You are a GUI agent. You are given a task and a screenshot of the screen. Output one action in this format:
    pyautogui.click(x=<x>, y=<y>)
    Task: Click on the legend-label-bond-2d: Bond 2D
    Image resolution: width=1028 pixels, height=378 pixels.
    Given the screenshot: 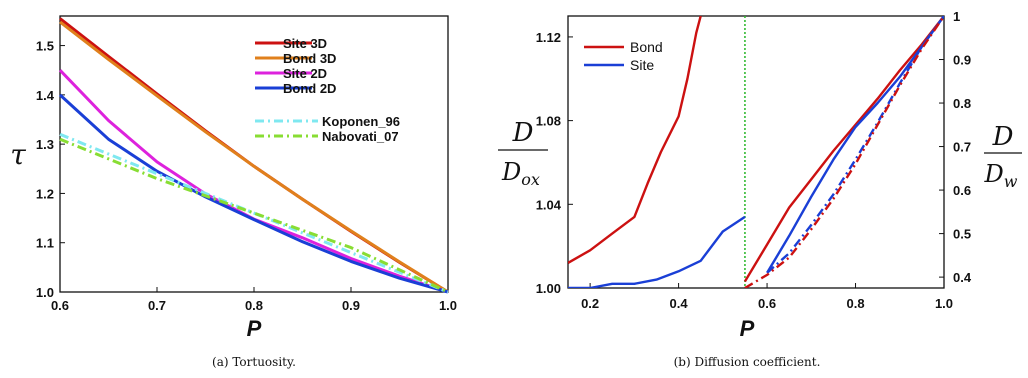 What is the action you would take?
    pyautogui.click(x=309, y=88)
    